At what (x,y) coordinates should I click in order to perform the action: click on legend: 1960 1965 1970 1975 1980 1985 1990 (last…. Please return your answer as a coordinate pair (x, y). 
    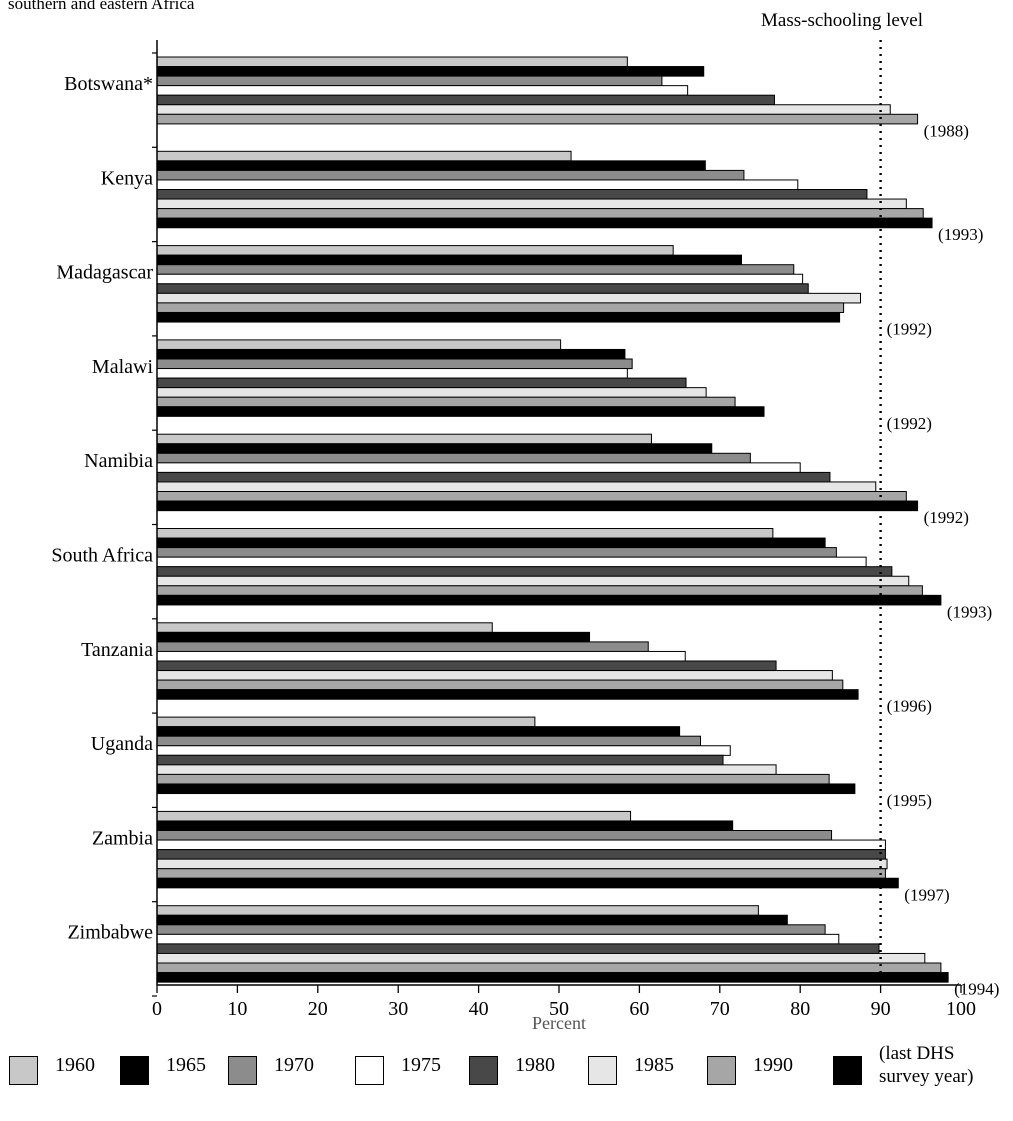
    Looking at the image, I should click on (506, 1081).